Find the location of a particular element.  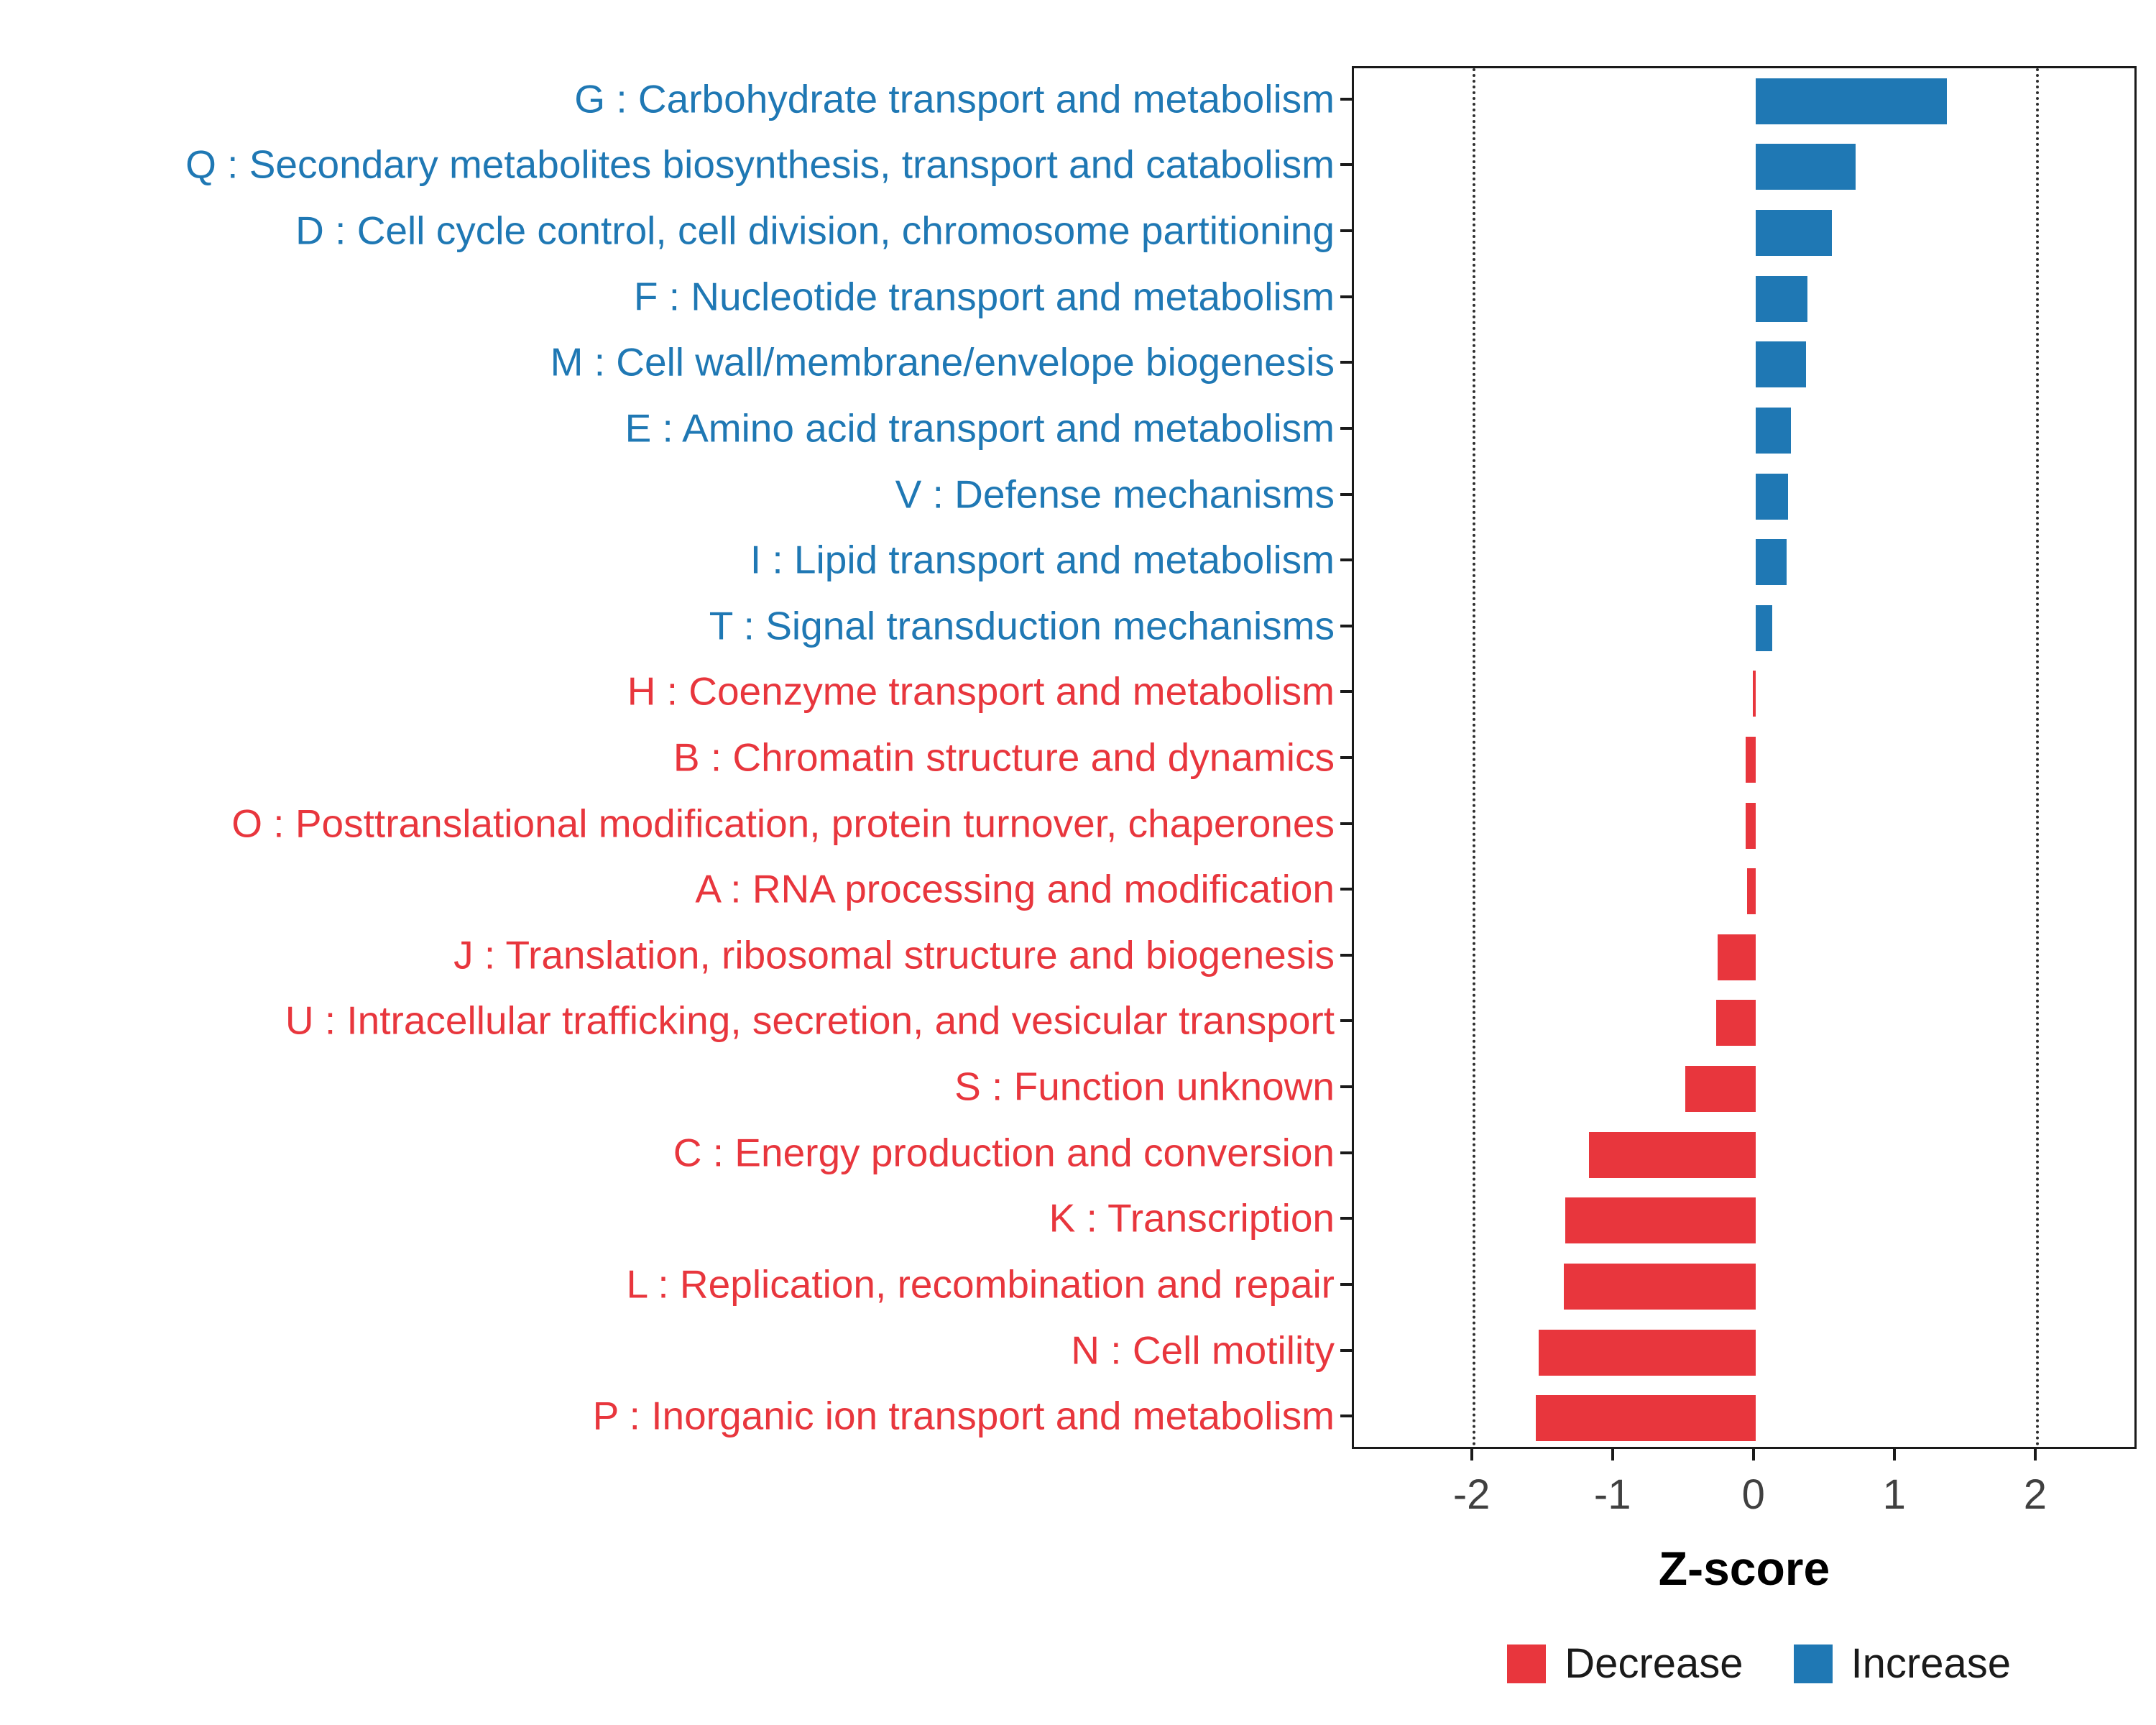

category-label: B : Chromatin structure and dynamics is located at coordinates (1004, 757).